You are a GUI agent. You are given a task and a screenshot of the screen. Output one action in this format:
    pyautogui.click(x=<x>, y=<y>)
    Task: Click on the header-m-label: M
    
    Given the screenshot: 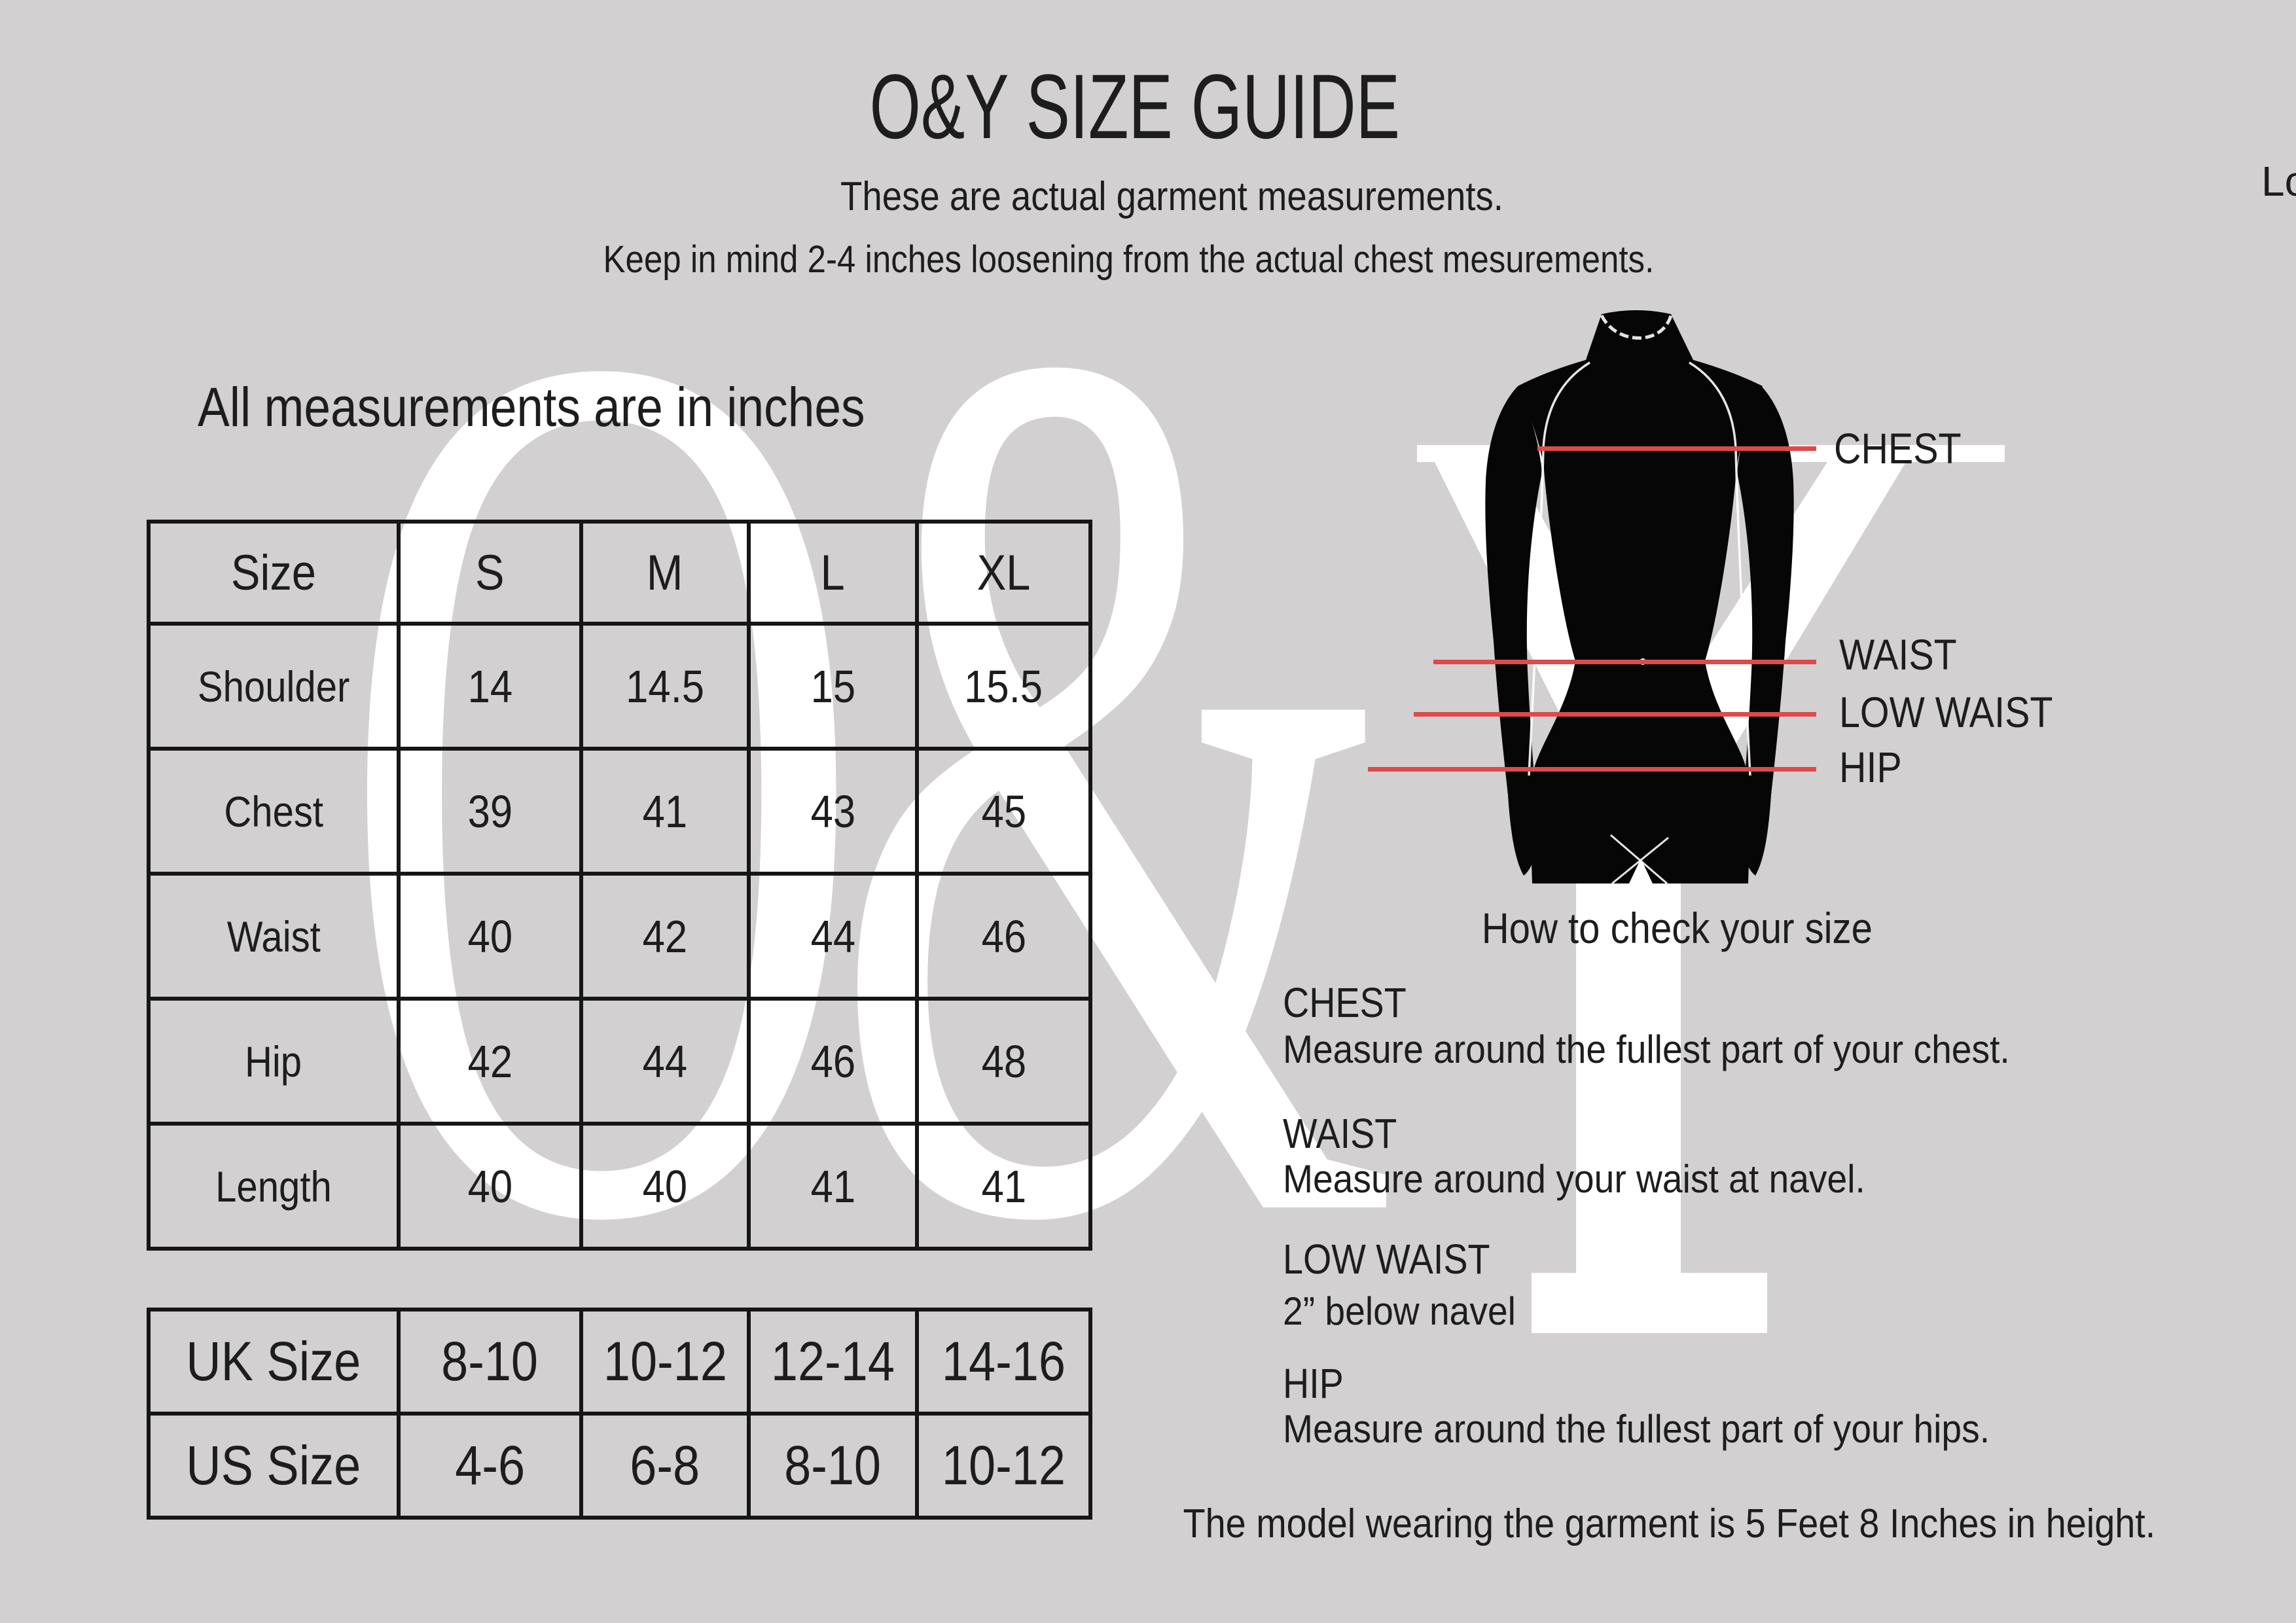 What is the action you would take?
    pyautogui.click(x=665, y=572)
    